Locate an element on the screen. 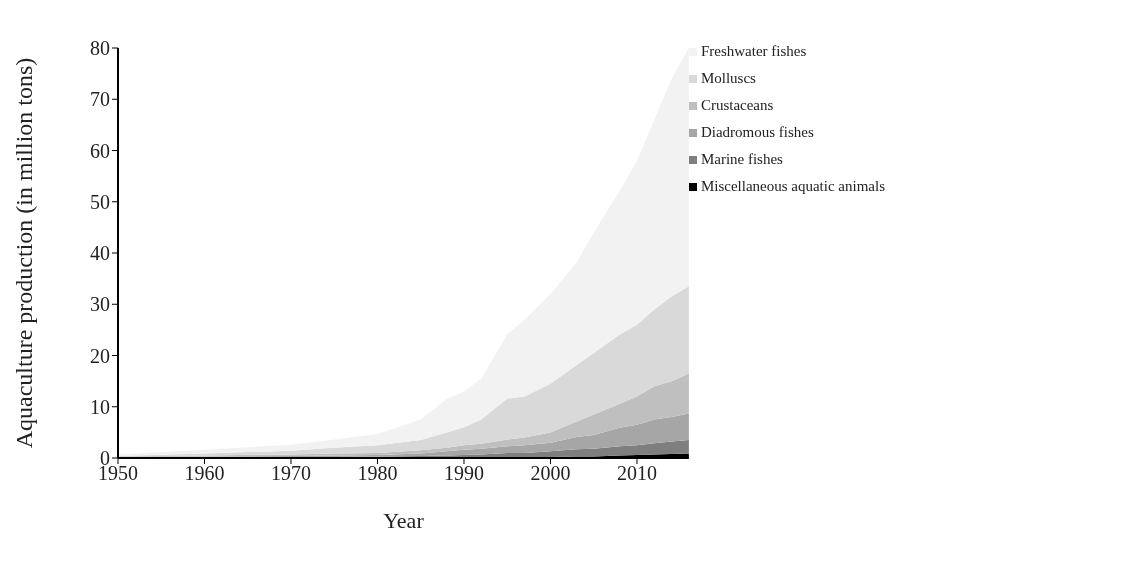 The height and width of the screenshot is (575, 1143). x-tick-label: 1960 is located at coordinates (204, 473).